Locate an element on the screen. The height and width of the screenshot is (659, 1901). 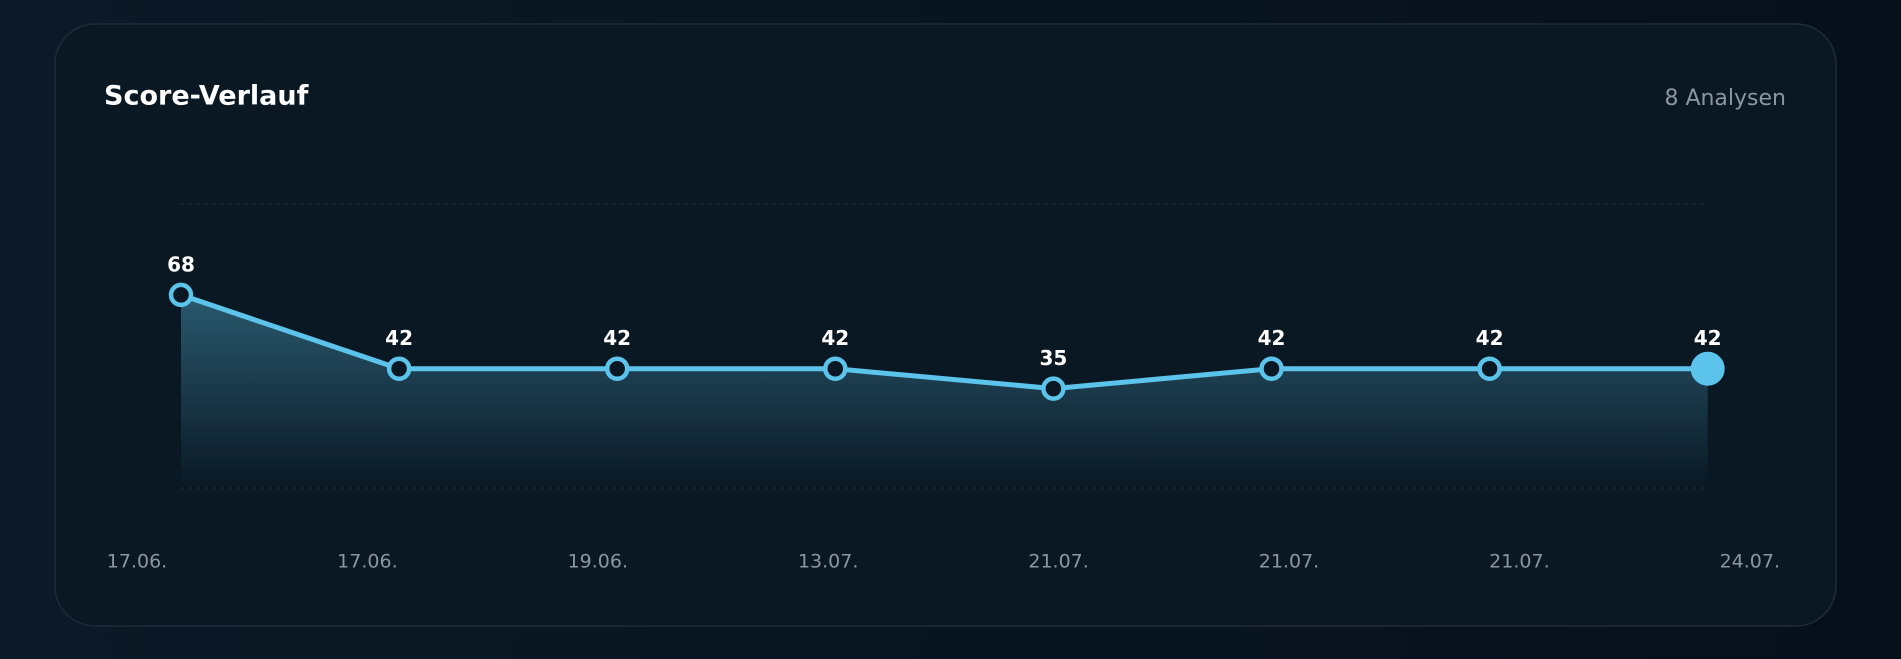
x-tick-label: 24.07. is located at coordinates (1750, 562).